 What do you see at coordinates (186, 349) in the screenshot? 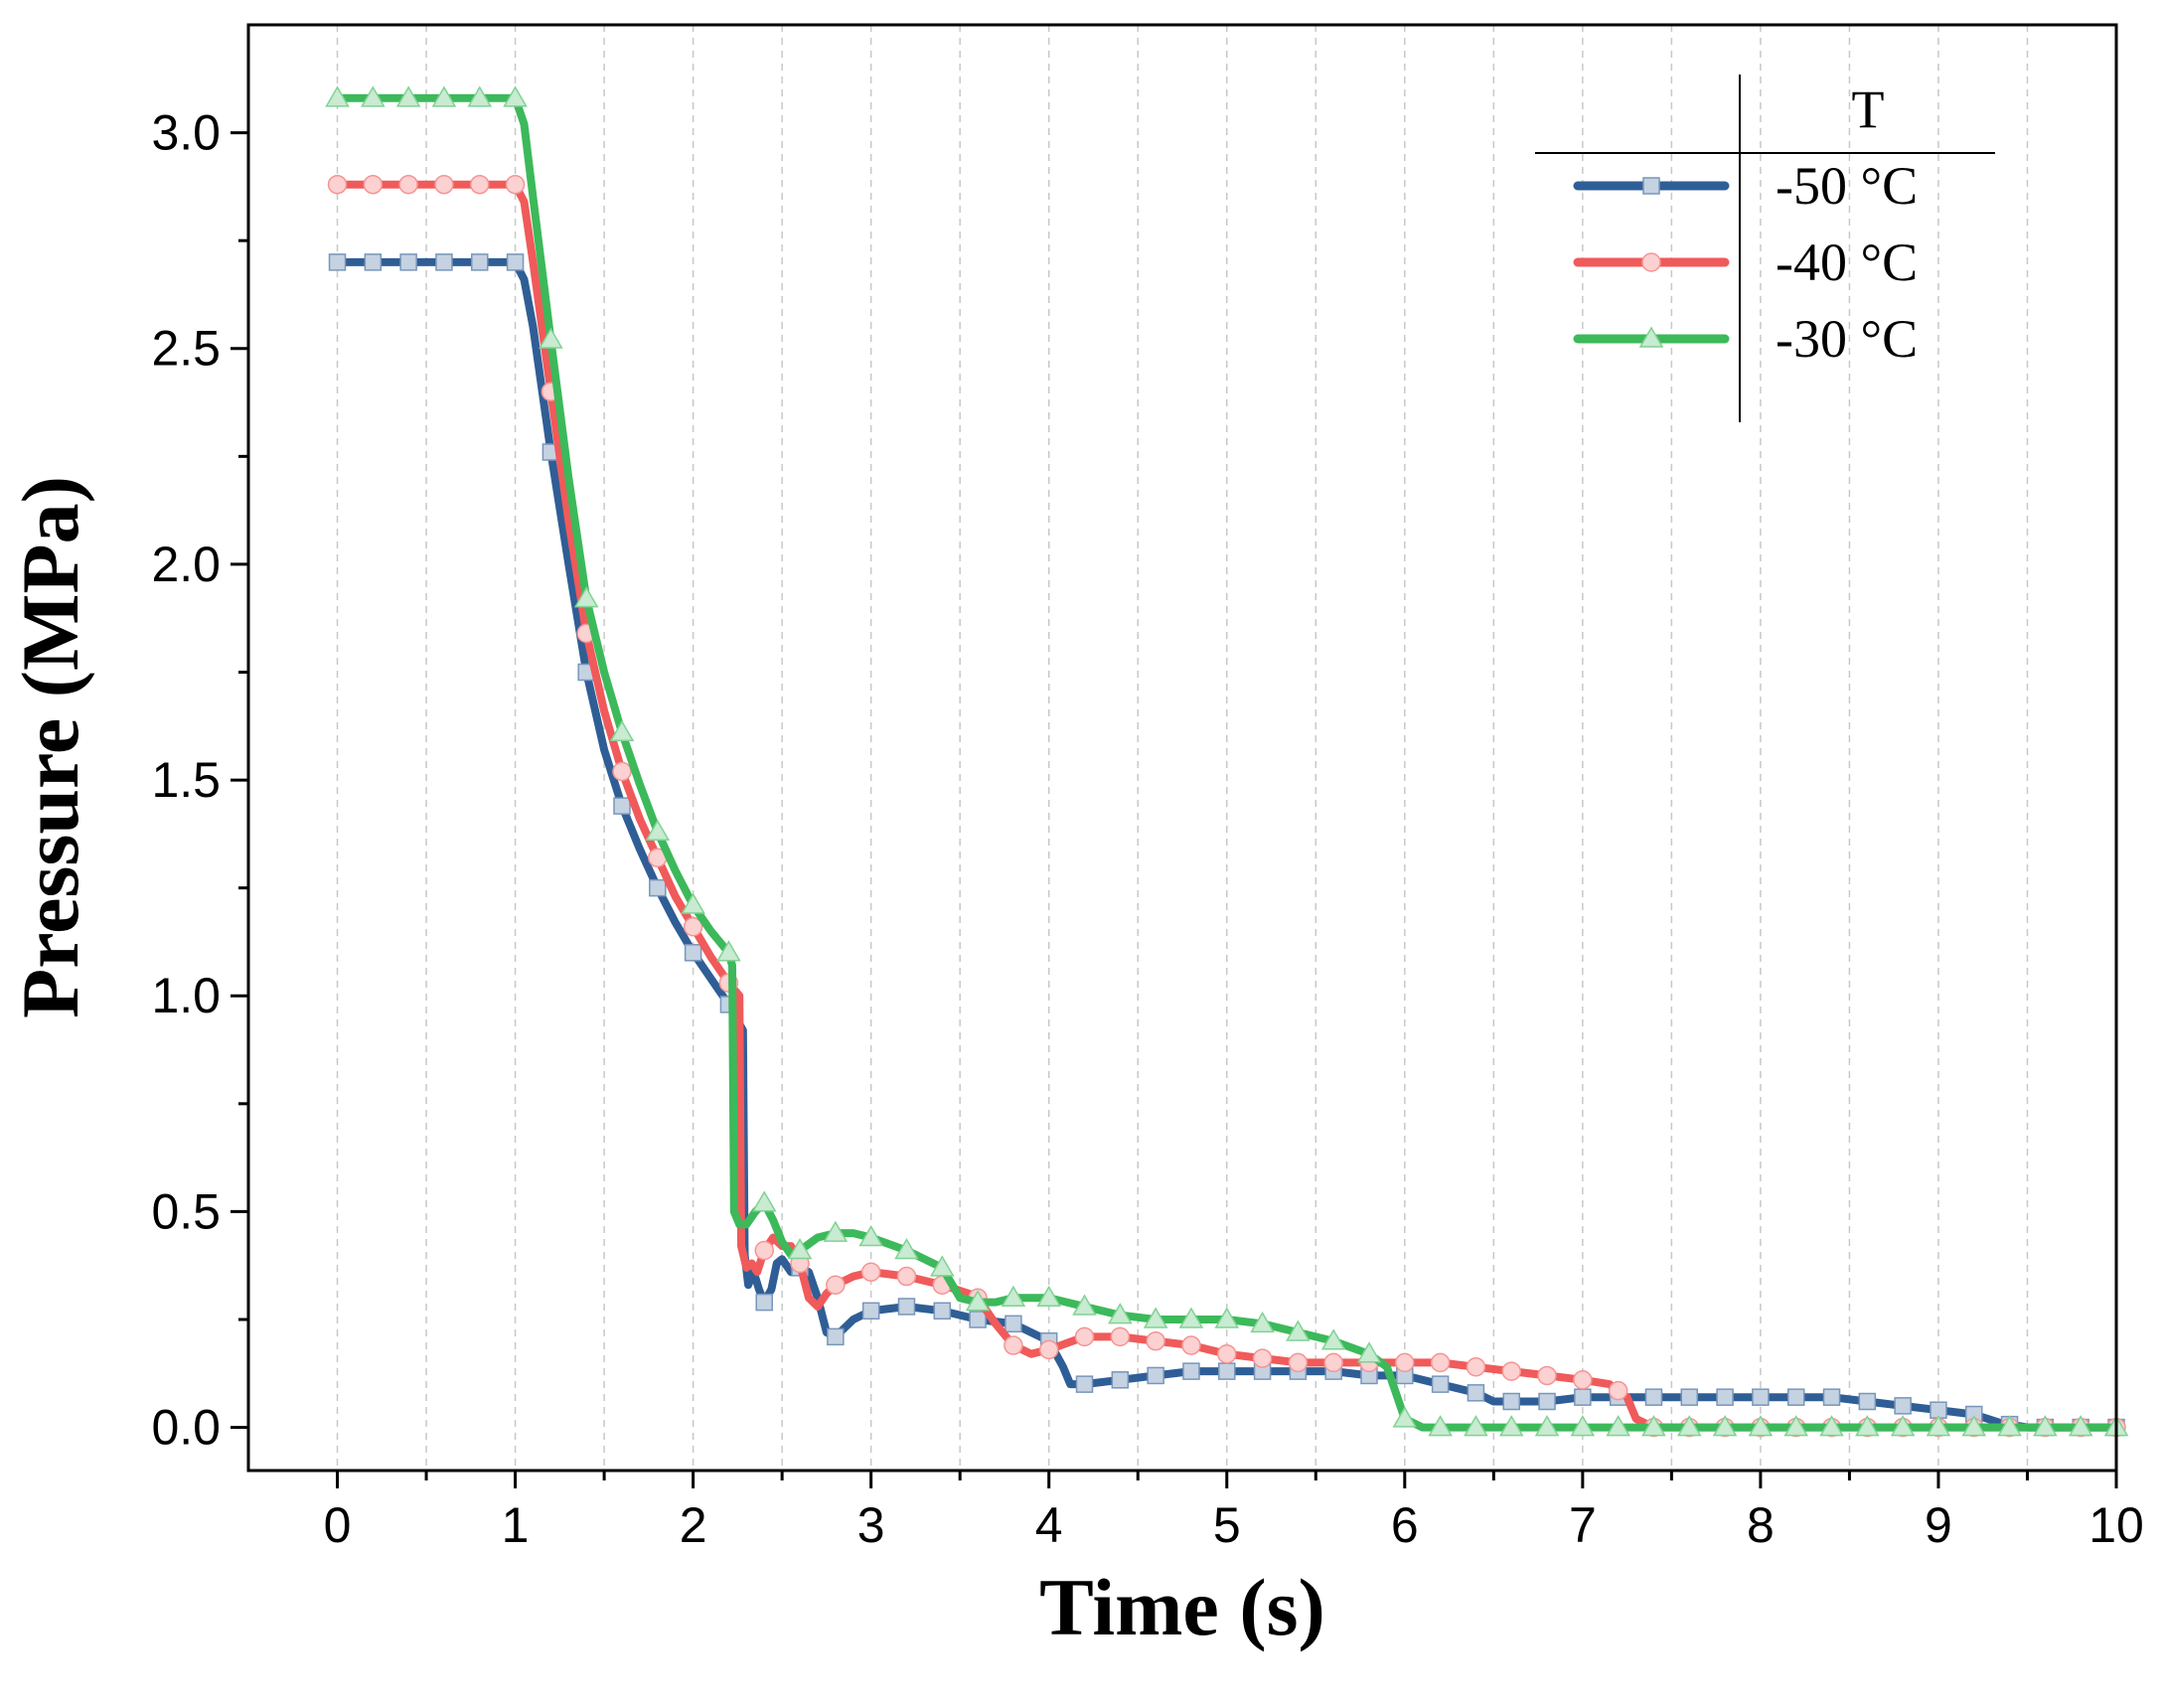
I see `y-tick-label: 2.5` at bounding box center [186, 349].